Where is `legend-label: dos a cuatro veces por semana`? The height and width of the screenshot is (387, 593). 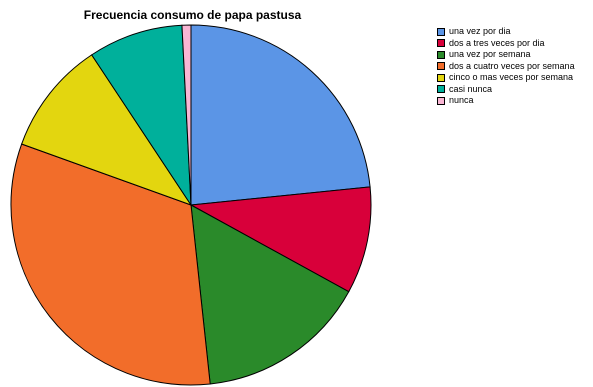
legend-label: dos a cuatro veces por semana is located at coordinates (512, 65).